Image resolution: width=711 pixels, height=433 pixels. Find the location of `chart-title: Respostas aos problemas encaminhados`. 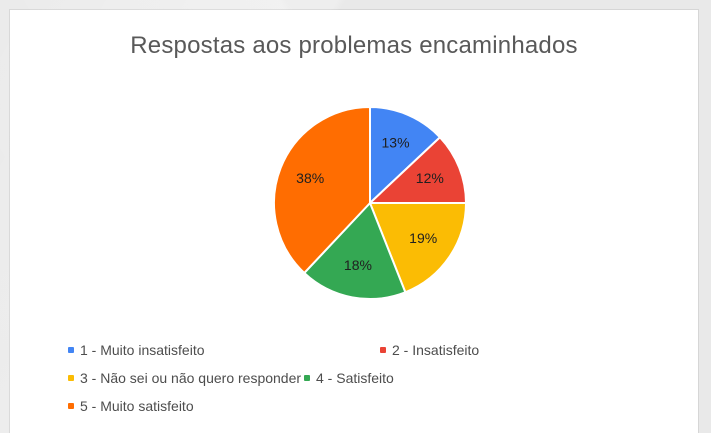

chart-title: Respostas aos problemas encaminhados is located at coordinates (354, 45).